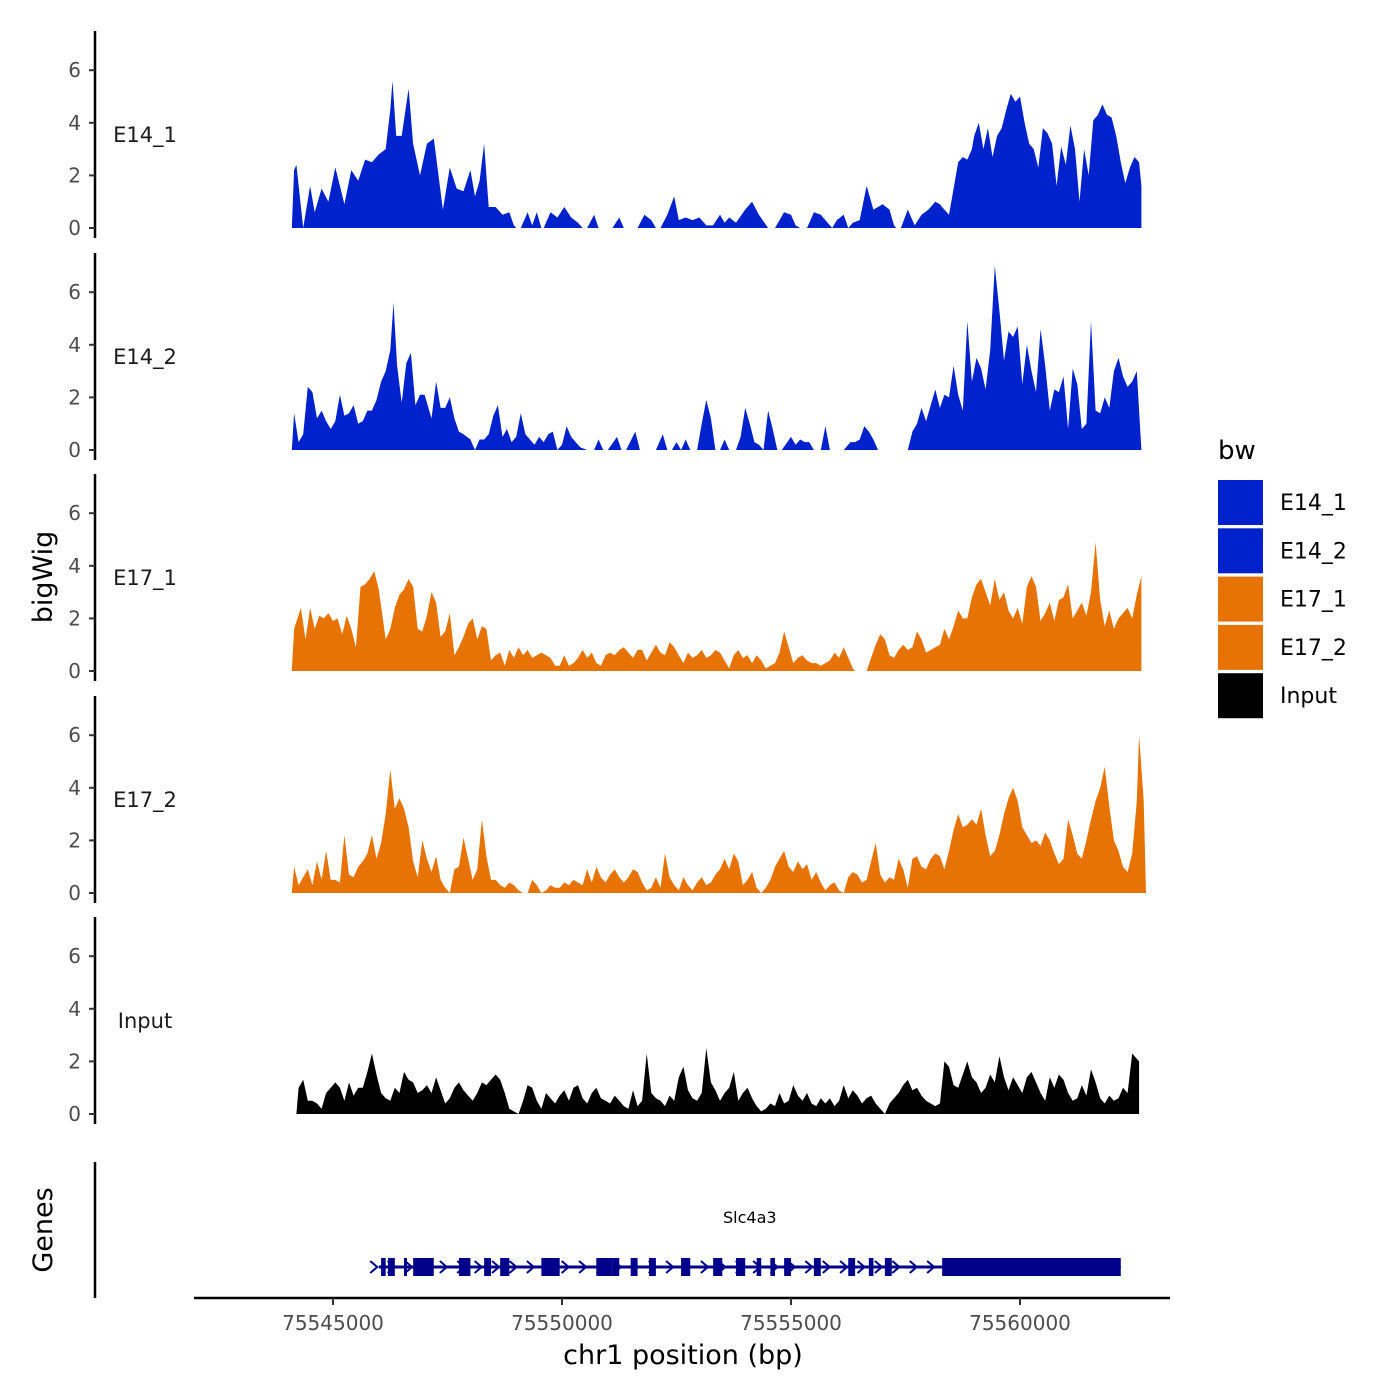 This screenshot has width=1400, height=1400. Describe the element at coordinates (145, 357) in the screenshot. I see `track-label: E14_2` at that location.